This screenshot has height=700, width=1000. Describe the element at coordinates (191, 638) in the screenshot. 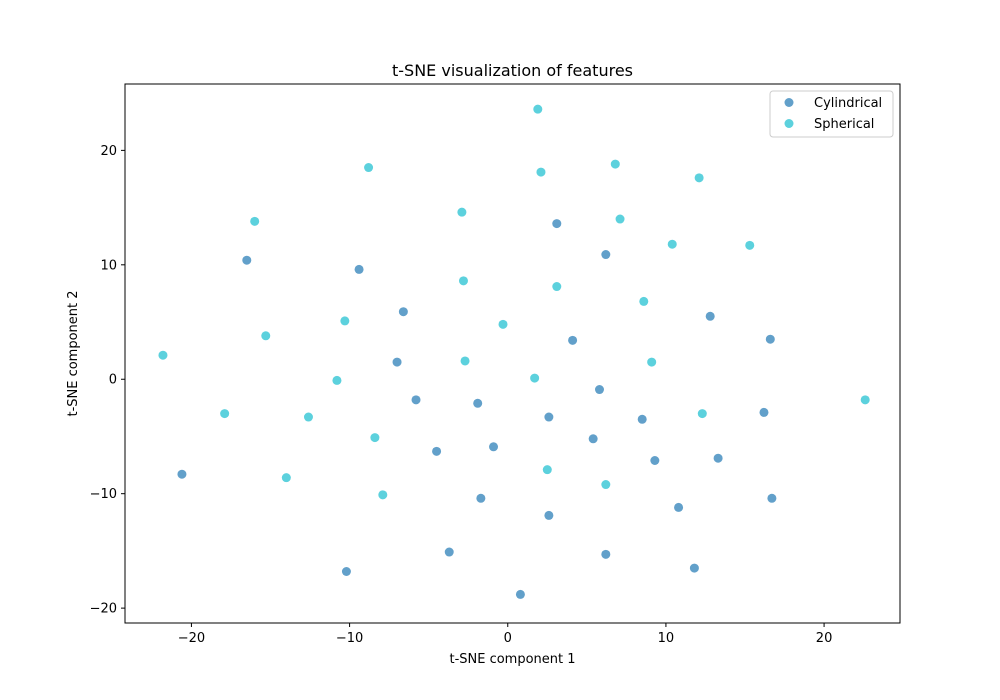

I see `x-tick-label: −20` at that location.